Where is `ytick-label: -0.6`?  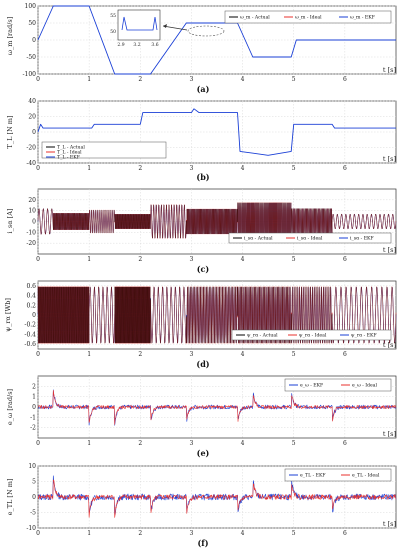 ytick-label: -0.6 is located at coordinates (30, 344).